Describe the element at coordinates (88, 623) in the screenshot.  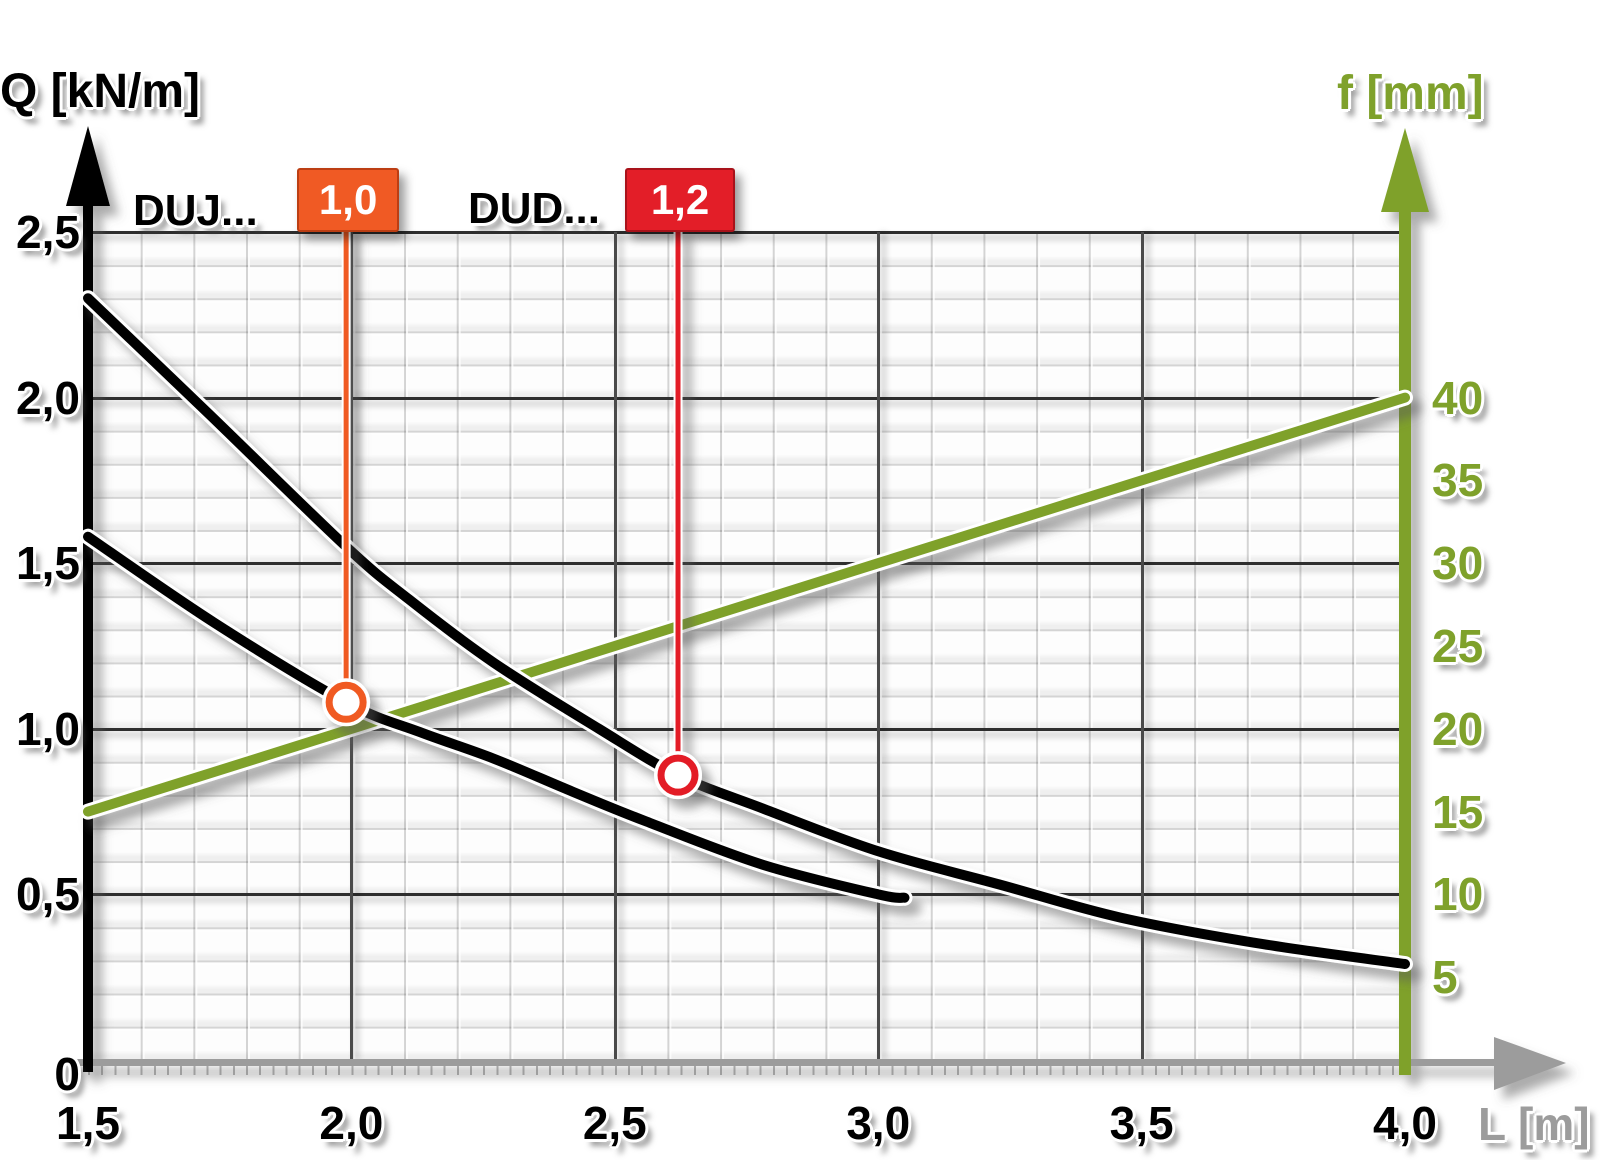
I see `y-axis-line` at that location.